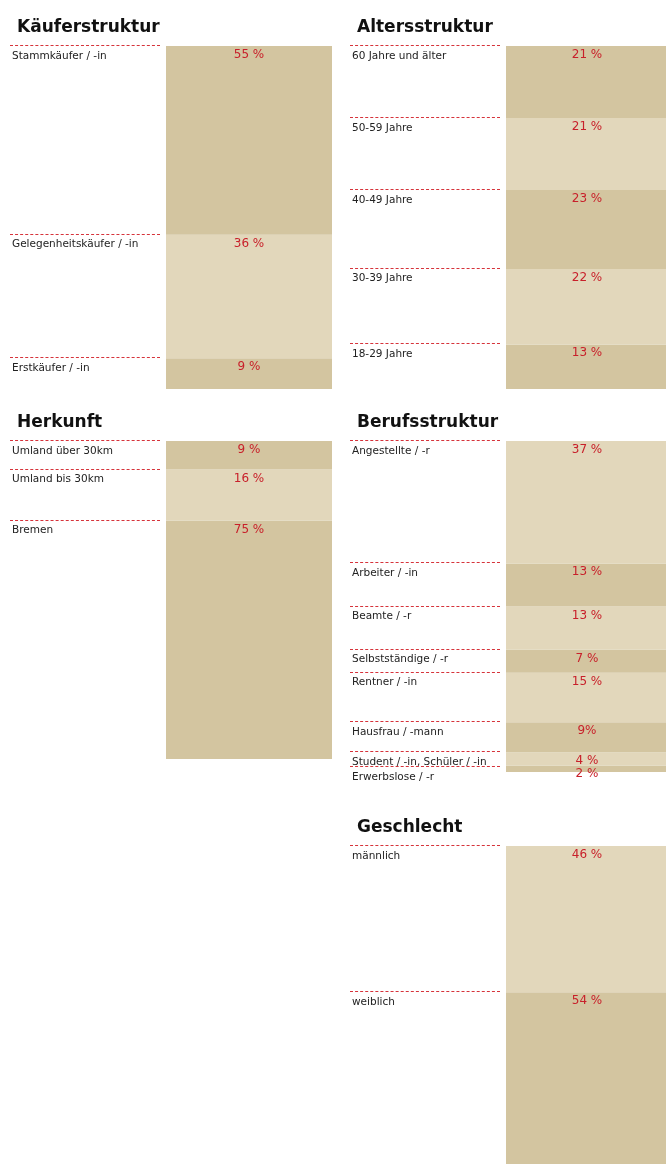 The height and width of the screenshot is (1167, 666). What do you see at coordinates (60, 420) in the screenshot?
I see `chart-title: Herkunft` at bounding box center [60, 420].